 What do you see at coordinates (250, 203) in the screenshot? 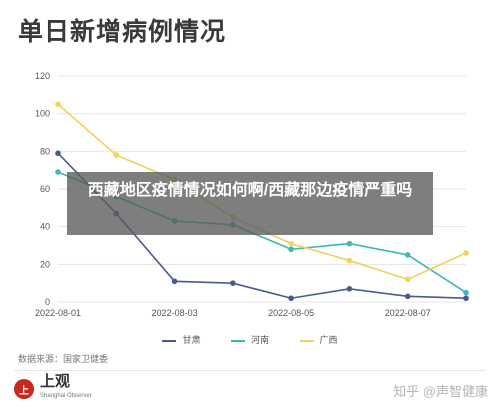
I see `overlay-caption: 西藏地区疫情情况如何啊/西藏那边疫情严重吗` at bounding box center [250, 203].